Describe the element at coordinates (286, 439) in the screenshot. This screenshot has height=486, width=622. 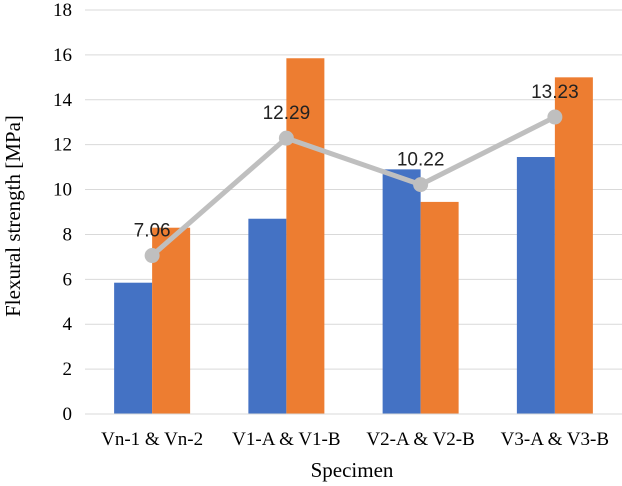
I see `x-tick-label: V1-A & V1-B` at that location.